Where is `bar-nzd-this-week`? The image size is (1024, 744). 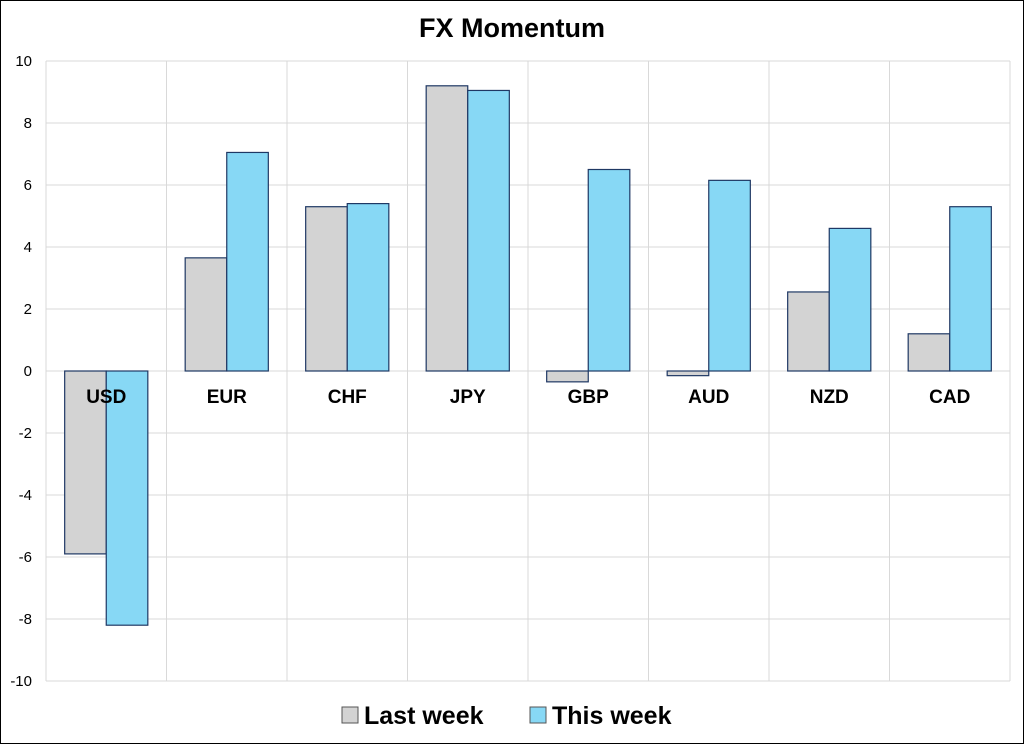 bar-nzd-this-week is located at coordinates (850, 299).